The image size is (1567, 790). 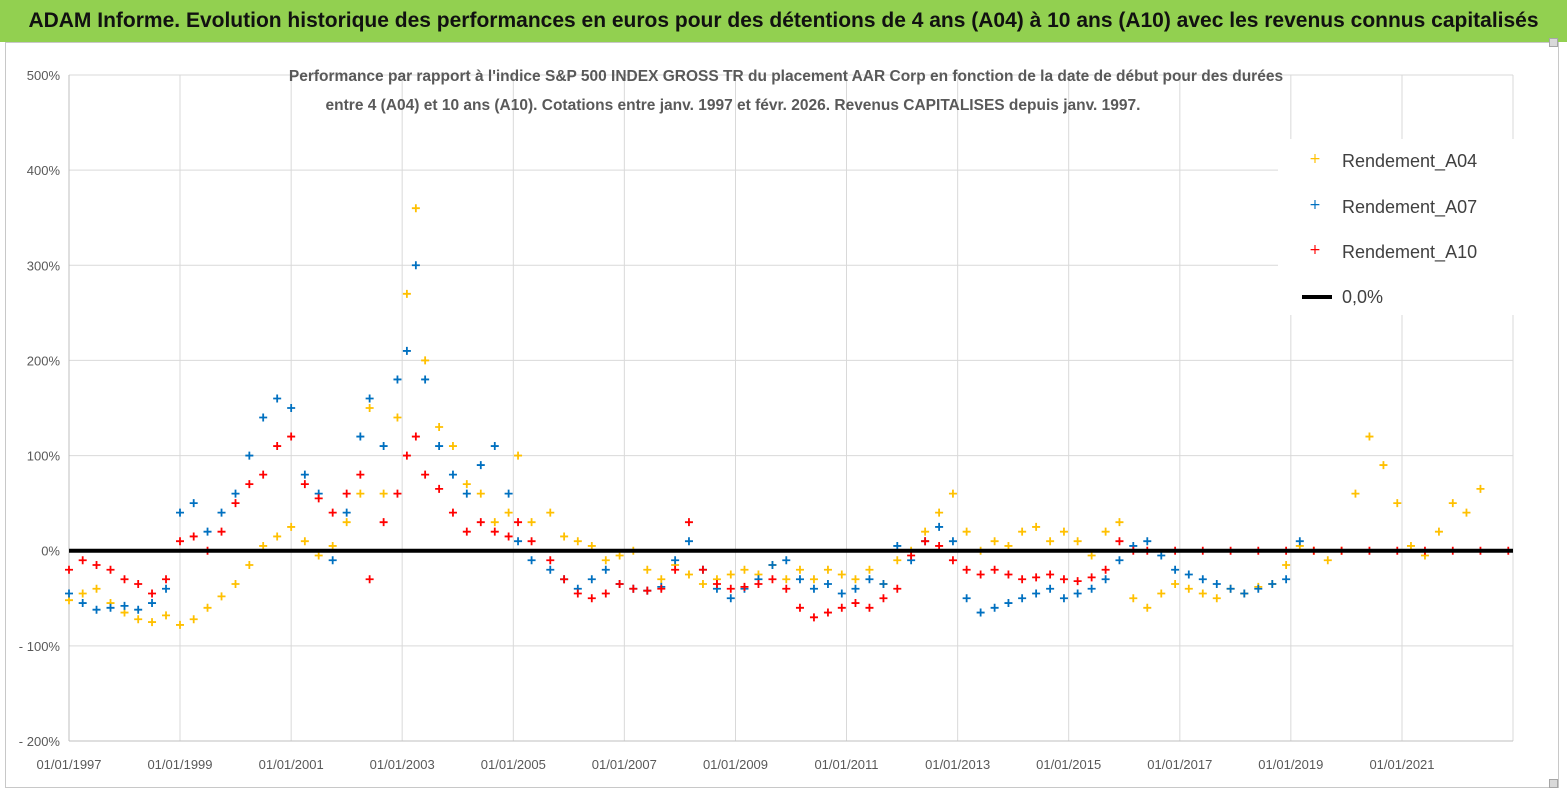 What do you see at coordinates (68, 764) in the screenshot?
I see `x-tick-label: 01/01/1997` at bounding box center [68, 764].